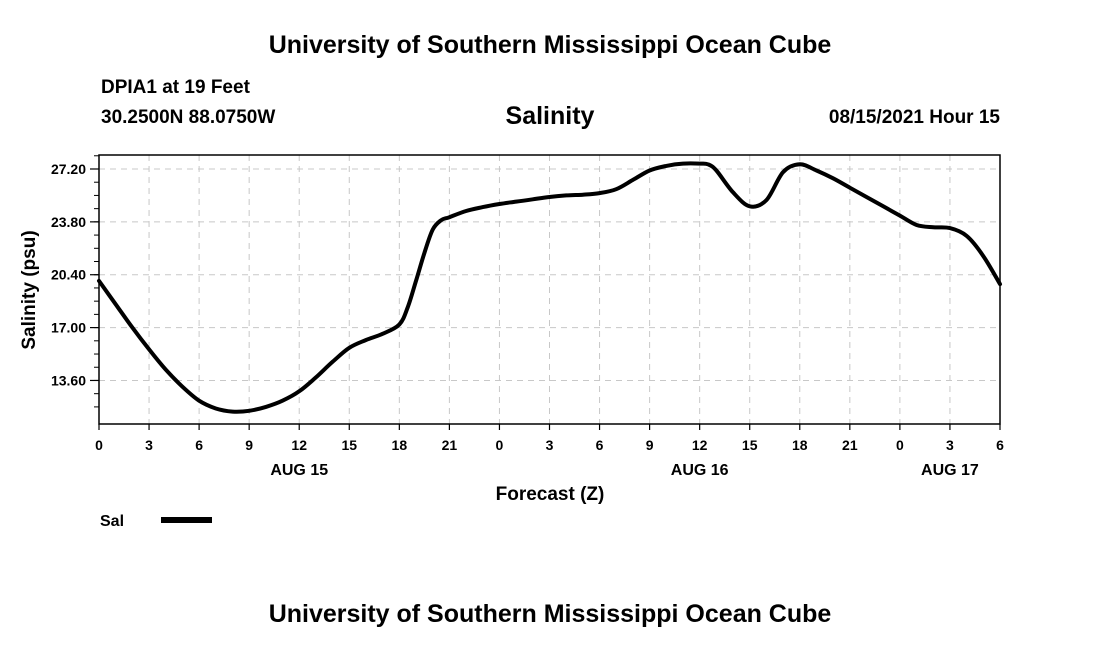  I want to click on y-tick-label: 23.80, so click(68, 222).